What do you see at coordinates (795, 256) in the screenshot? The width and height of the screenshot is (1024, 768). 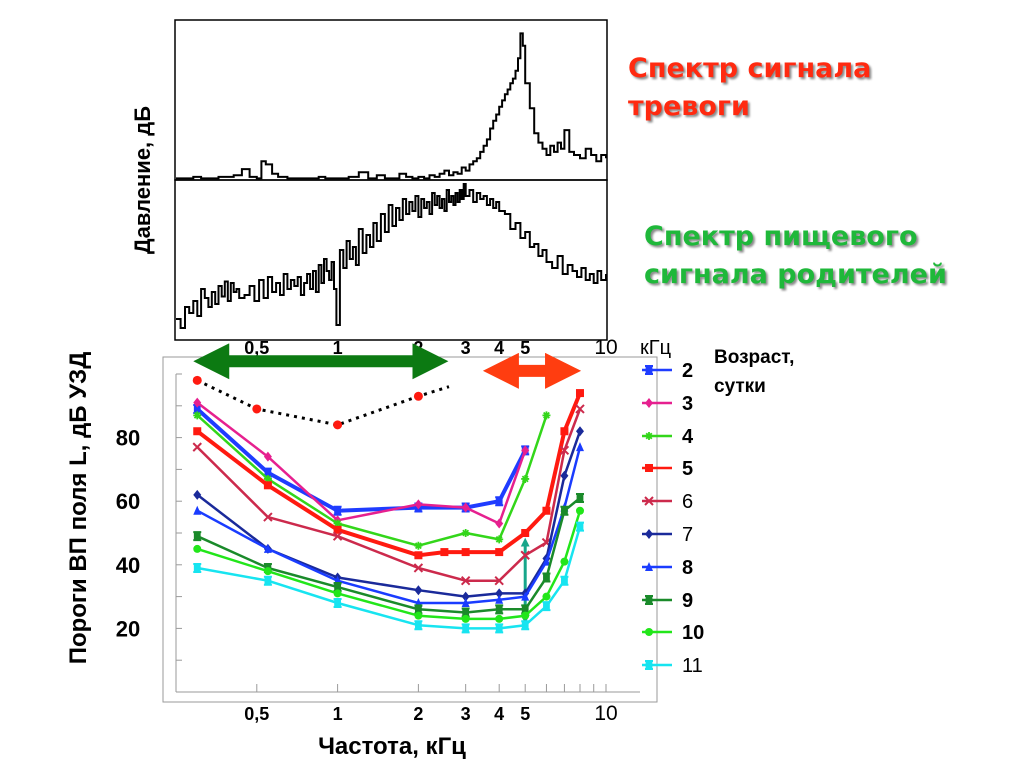 I see `food-spectrum-title: Спектр пищевого сигнала родителей` at bounding box center [795, 256].